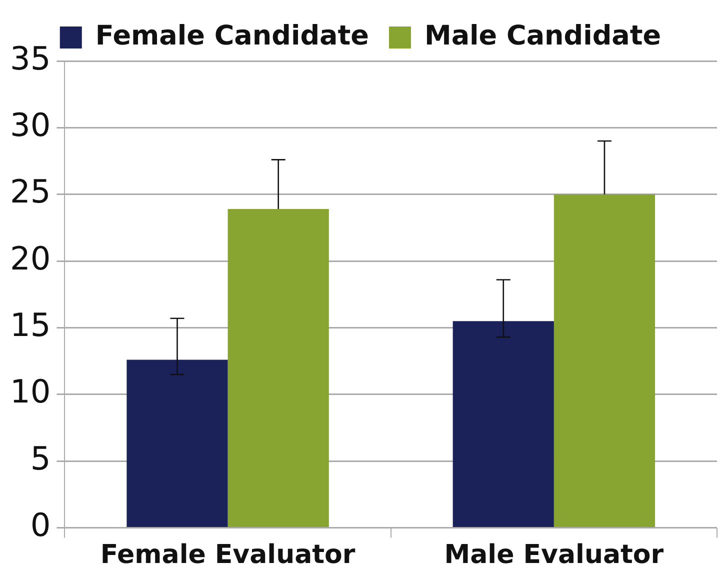 The width and height of the screenshot is (721, 583). Describe the element at coordinates (30, 58) in the screenshot. I see `y-tick-label: 35` at that location.